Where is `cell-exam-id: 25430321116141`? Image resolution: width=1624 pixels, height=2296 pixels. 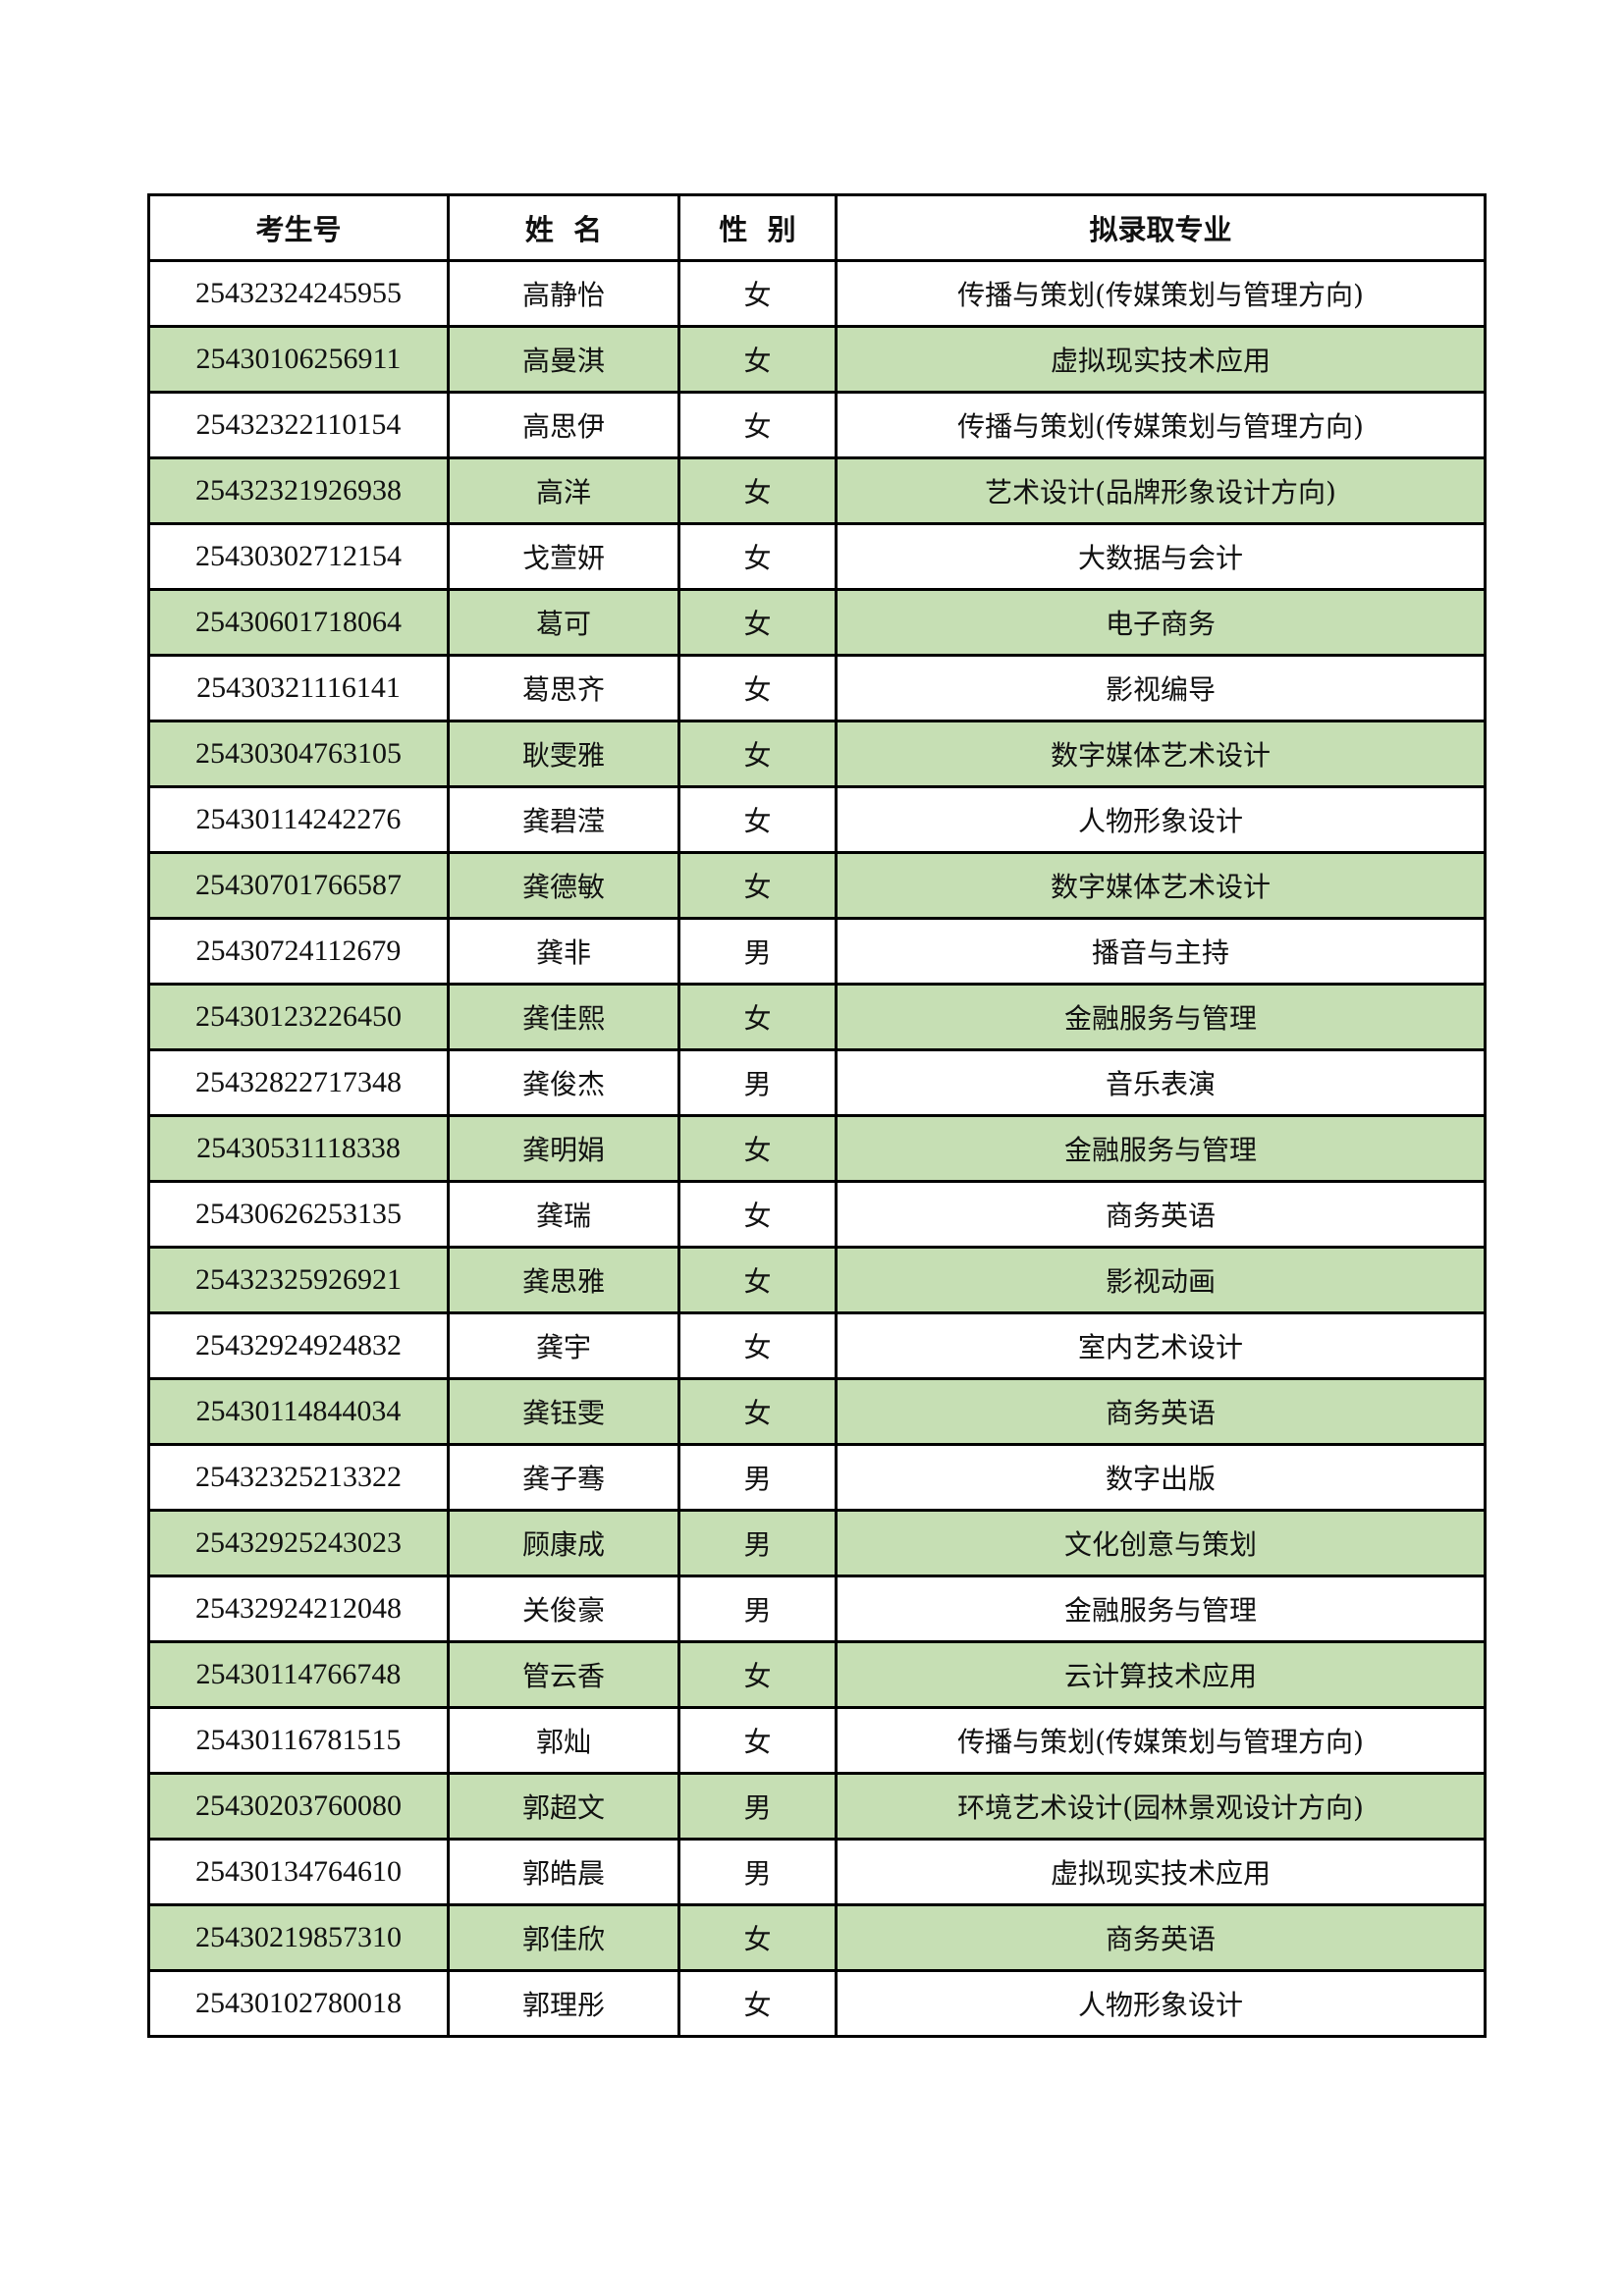 cell-exam-id: 25430321116141 is located at coordinates (298, 688).